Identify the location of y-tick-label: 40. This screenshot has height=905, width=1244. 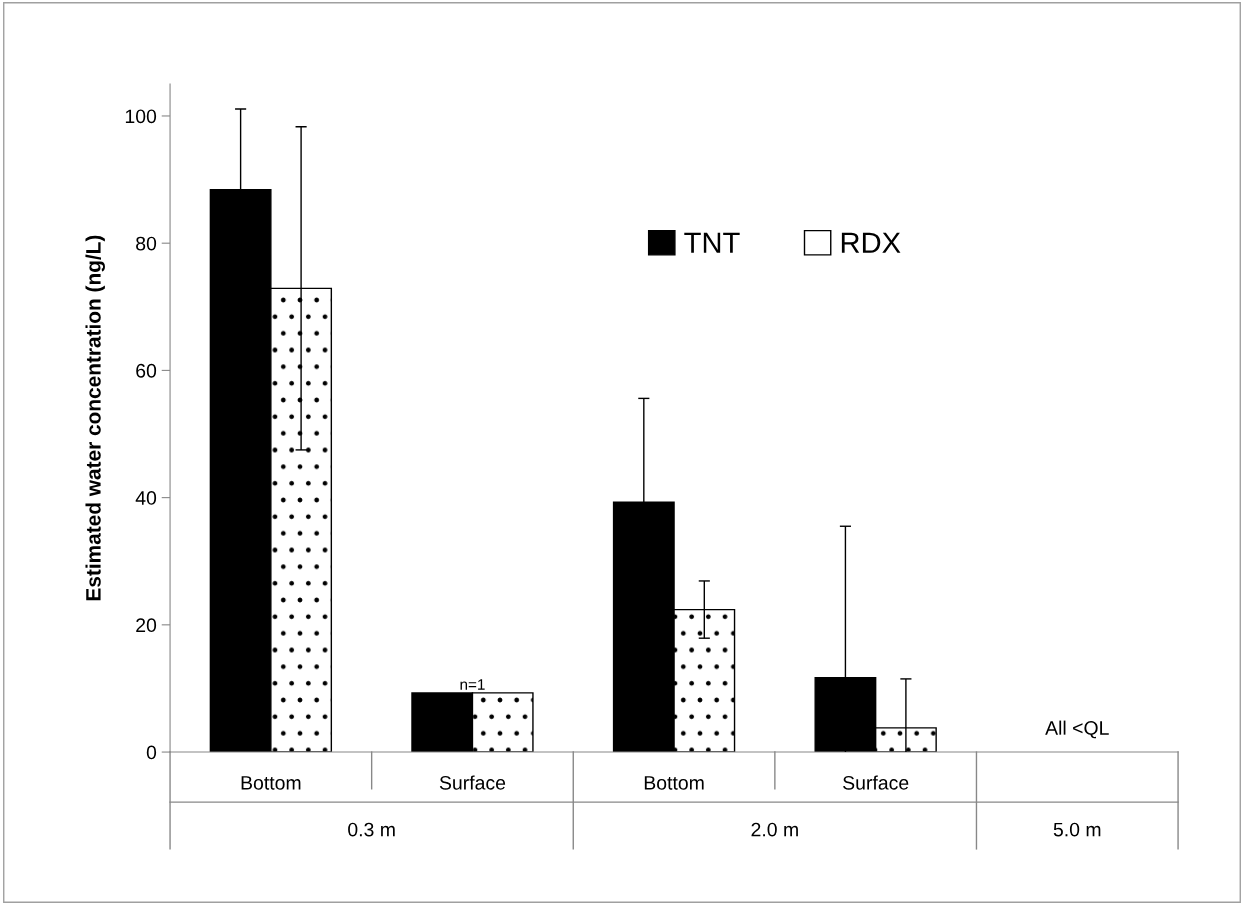
(146, 498).